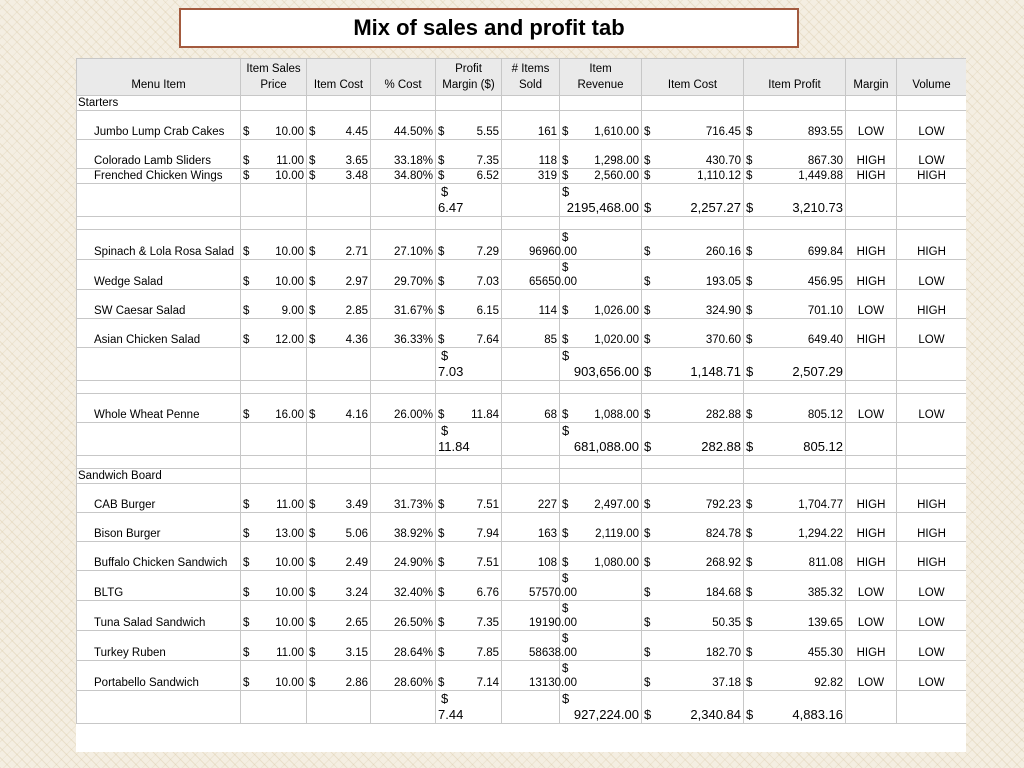 This screenshot has height=768, width=1024. Describe the element at coordinates (158, 408) in the screenshot. I see `menu-item-name: Whole Wheat Penne` at that location.